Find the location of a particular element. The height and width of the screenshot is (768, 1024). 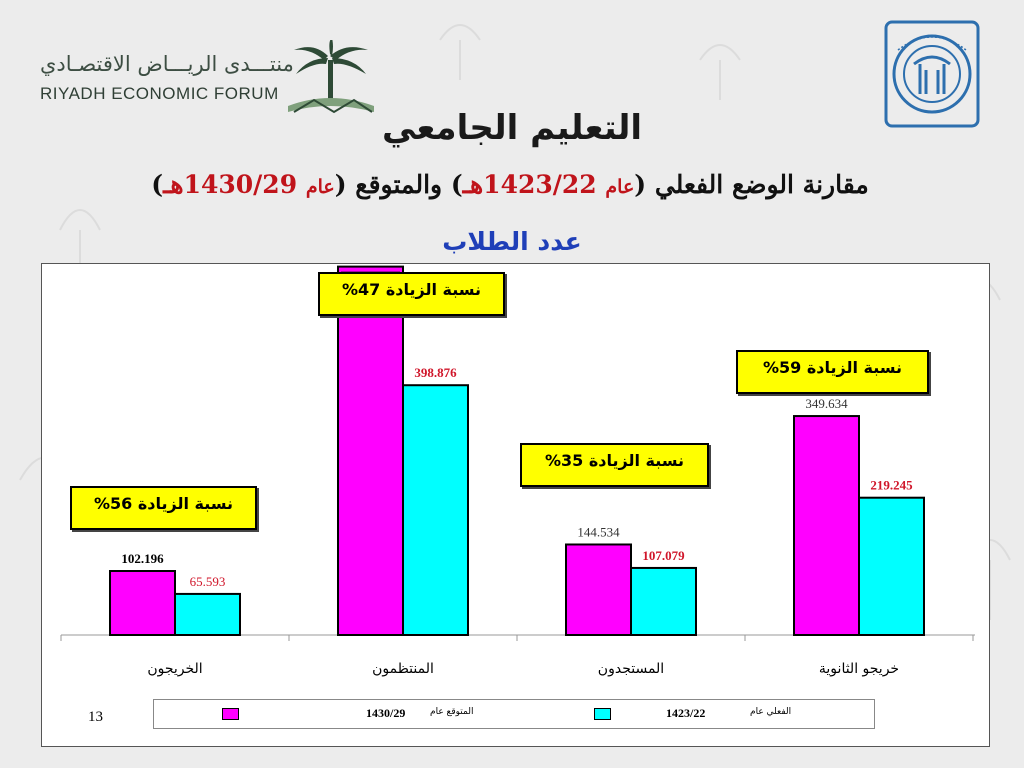

data-label-series0-cat2: 144.534 is located at coordinates (598, 531).